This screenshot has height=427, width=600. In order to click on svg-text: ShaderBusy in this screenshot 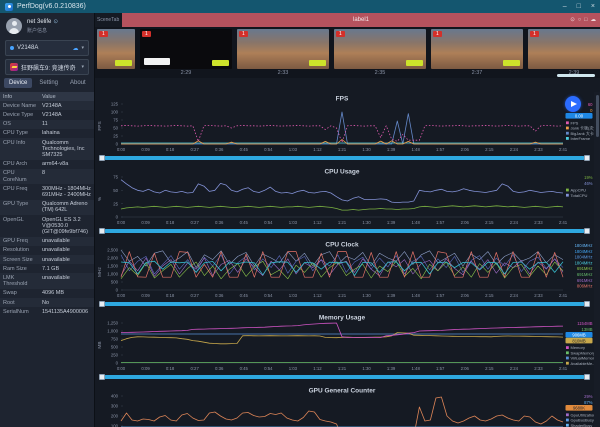, I will do `click(582, 425)`.